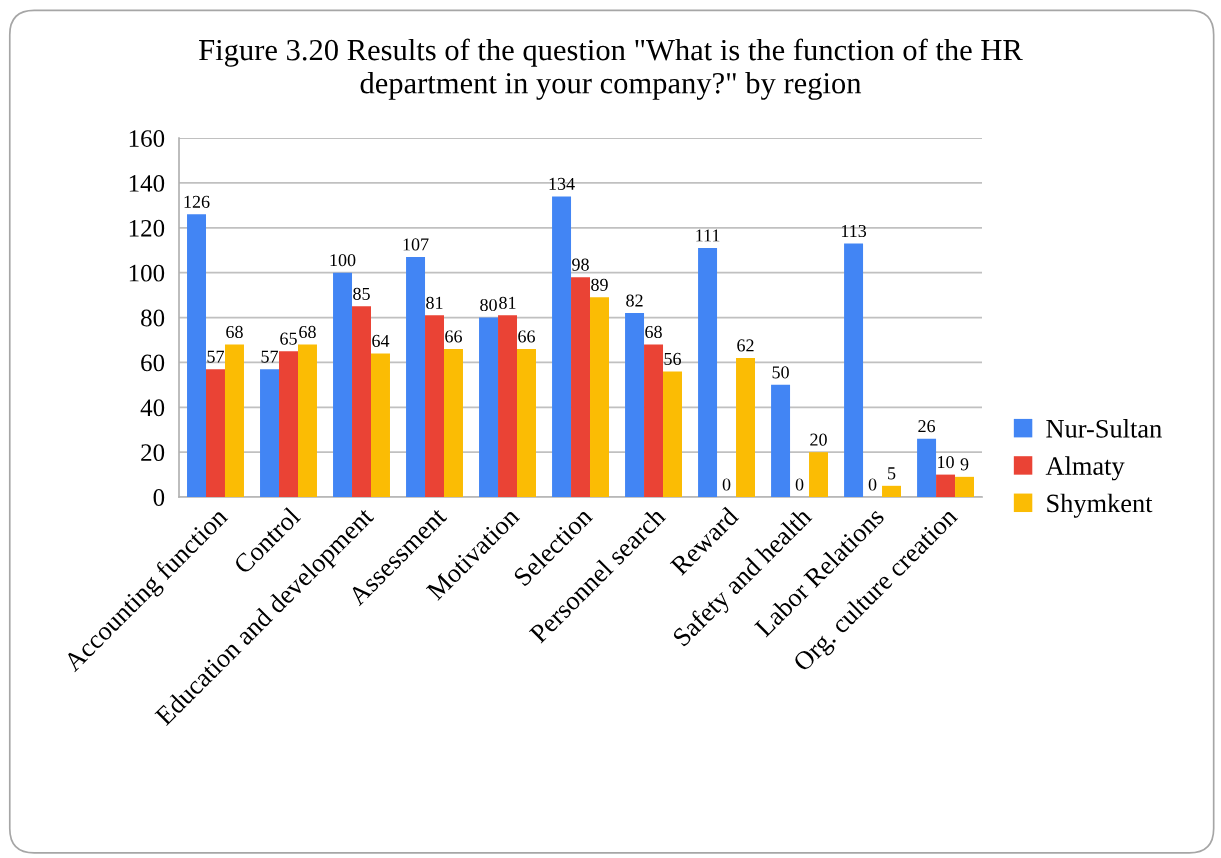 Image resolution: width=1221 pixels, height=858 pixels. I want to click on legend-label: Shymkent, so click(1100, 505).